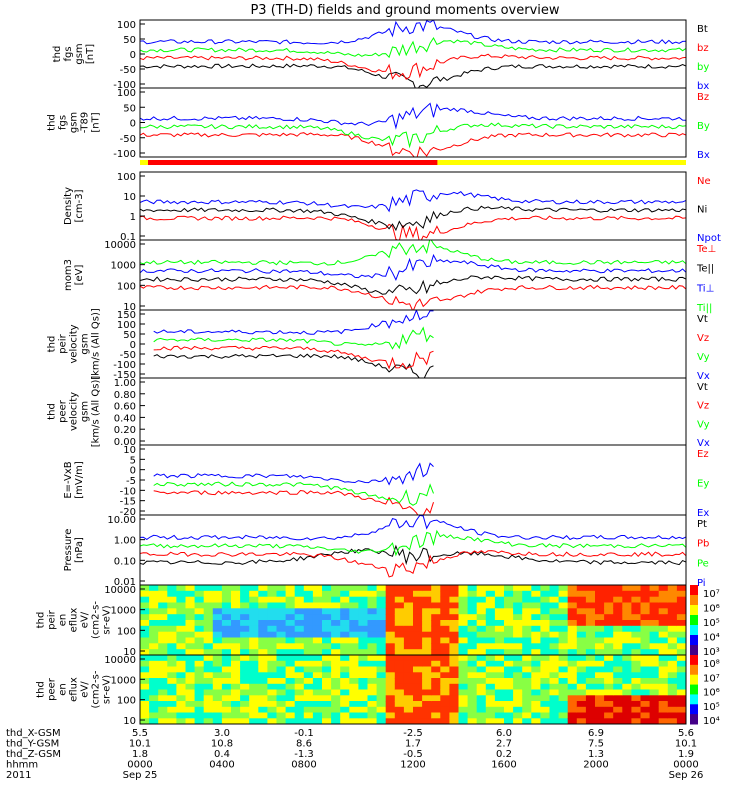  Describe the element at coordinates (413, 129) in the screenshot. I see `panel-fgs_t89-traces` at that location.